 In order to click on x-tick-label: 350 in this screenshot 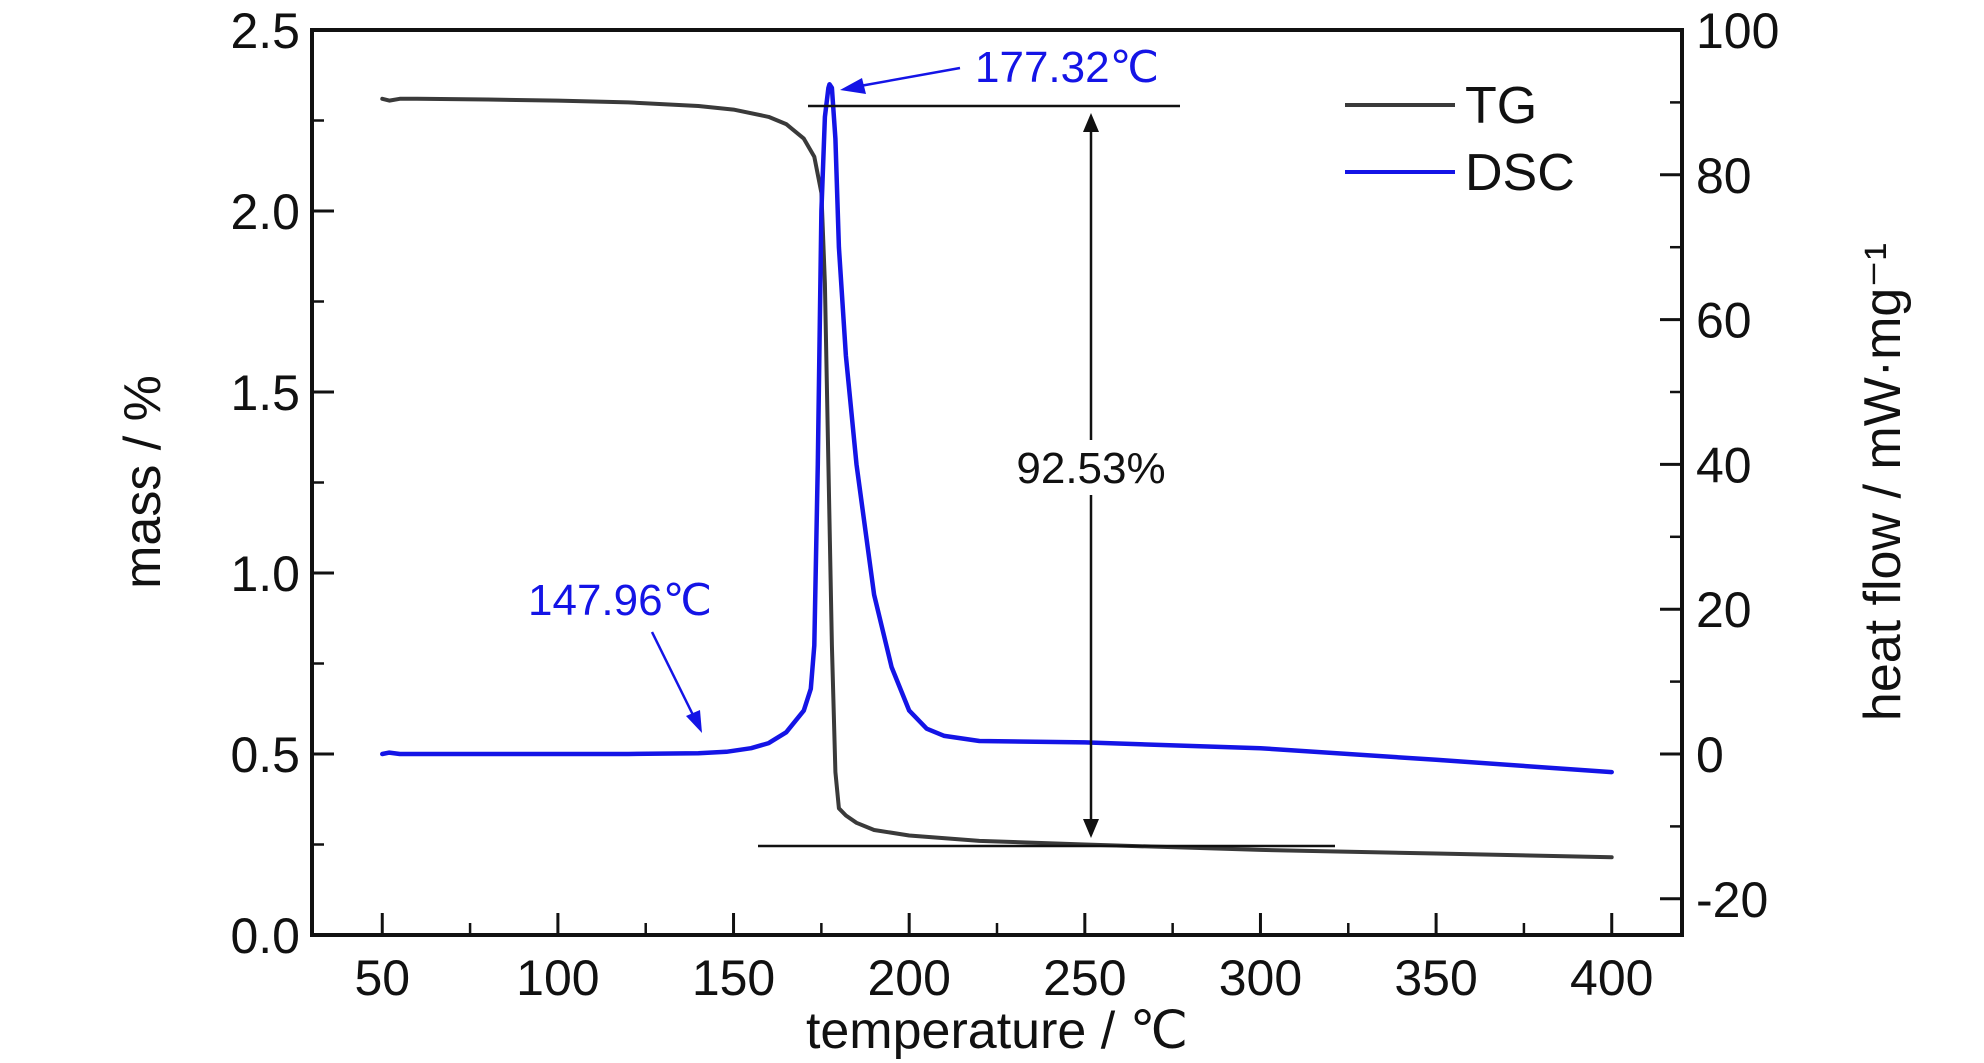, I will do `click(1435, 978)`.